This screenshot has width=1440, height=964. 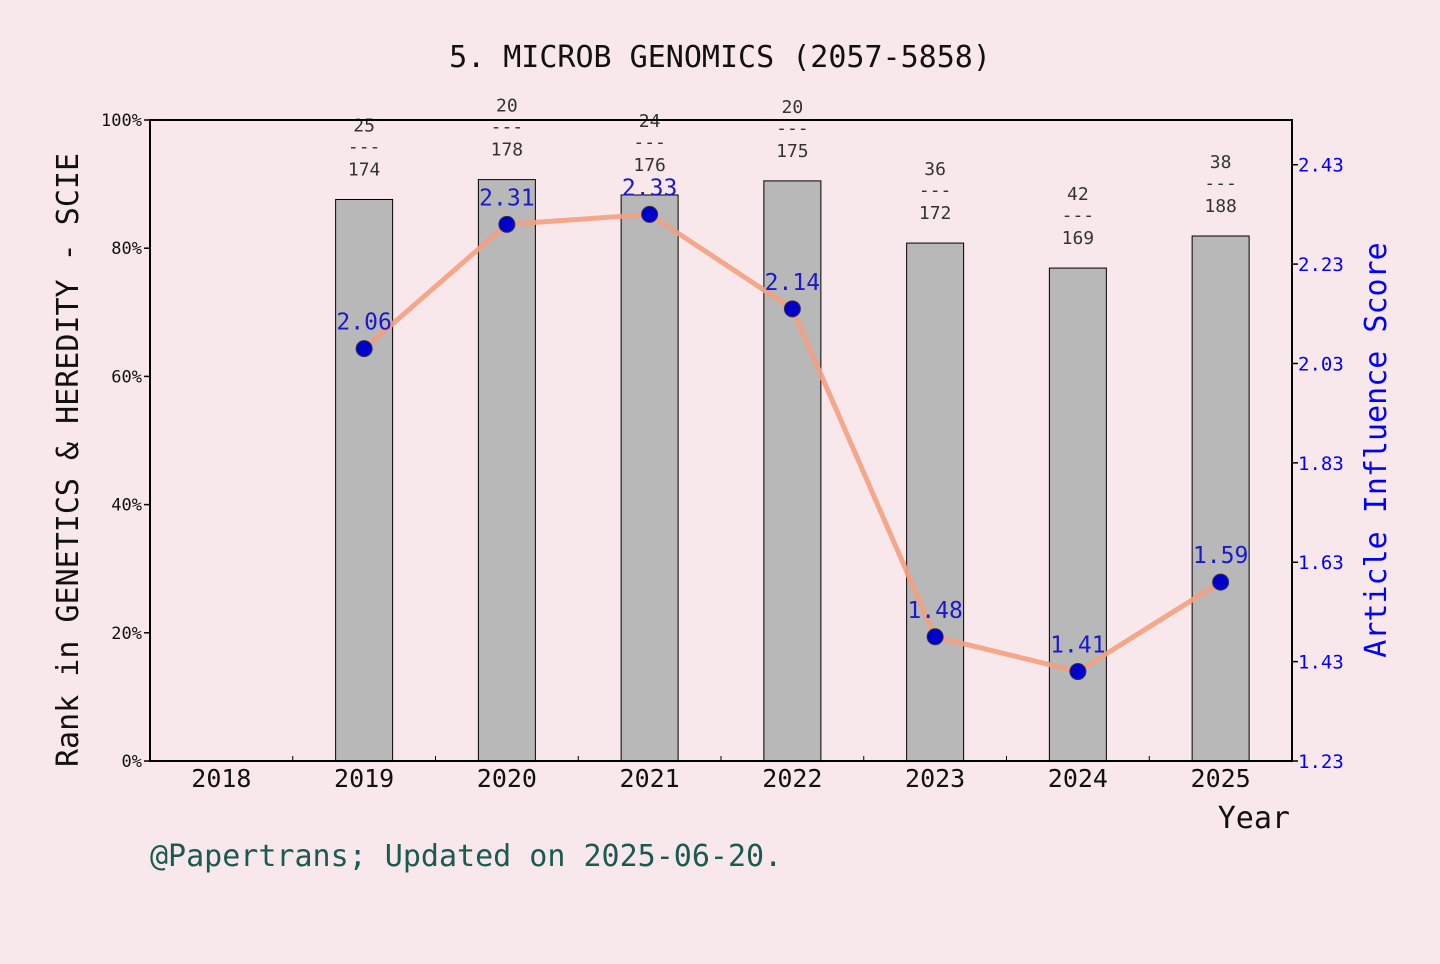 What do you see at coordinates (126, 634) in the screenshot?
I see `left-tick-label: 20%` at bounding box center [126, 634].